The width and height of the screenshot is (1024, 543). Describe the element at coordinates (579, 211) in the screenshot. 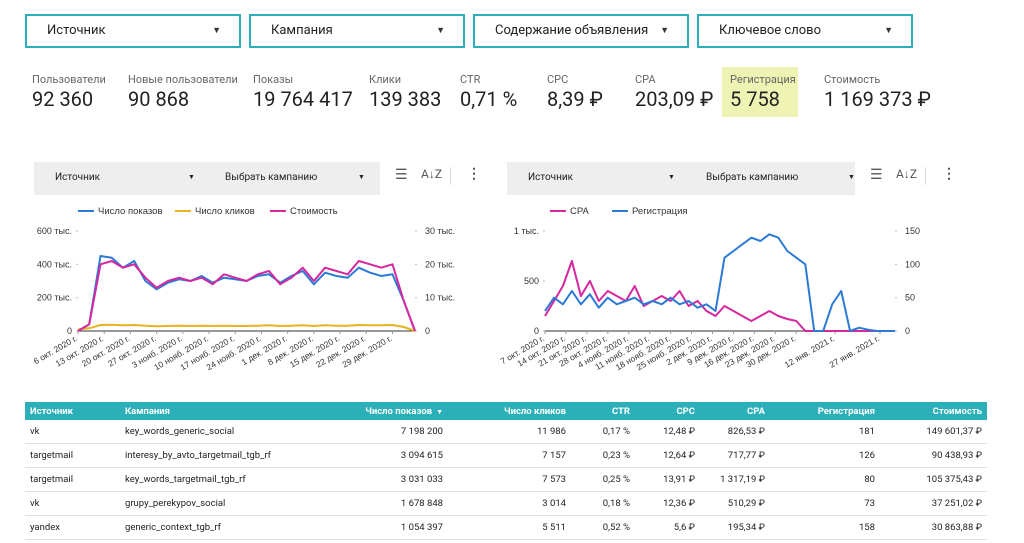

I see `legend-label: CPA` at that location.